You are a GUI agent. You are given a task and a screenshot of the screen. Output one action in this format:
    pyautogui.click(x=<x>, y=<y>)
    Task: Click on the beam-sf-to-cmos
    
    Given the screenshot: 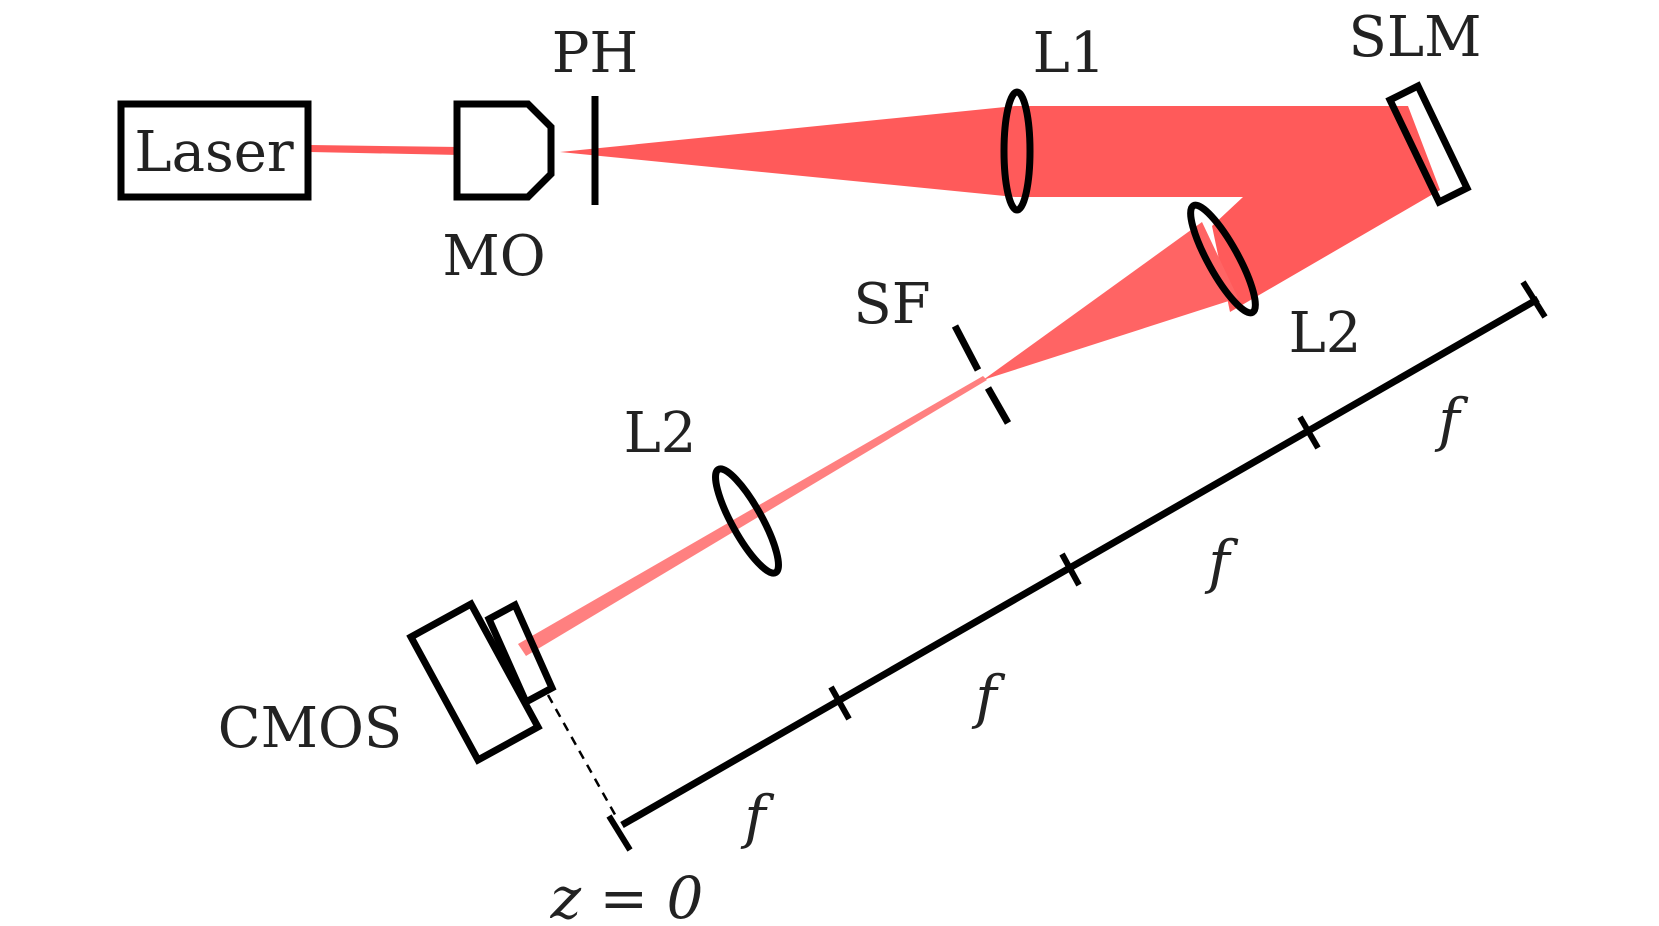 What is the action you would take?
    pyautogui.click(x=752, y=516)
    